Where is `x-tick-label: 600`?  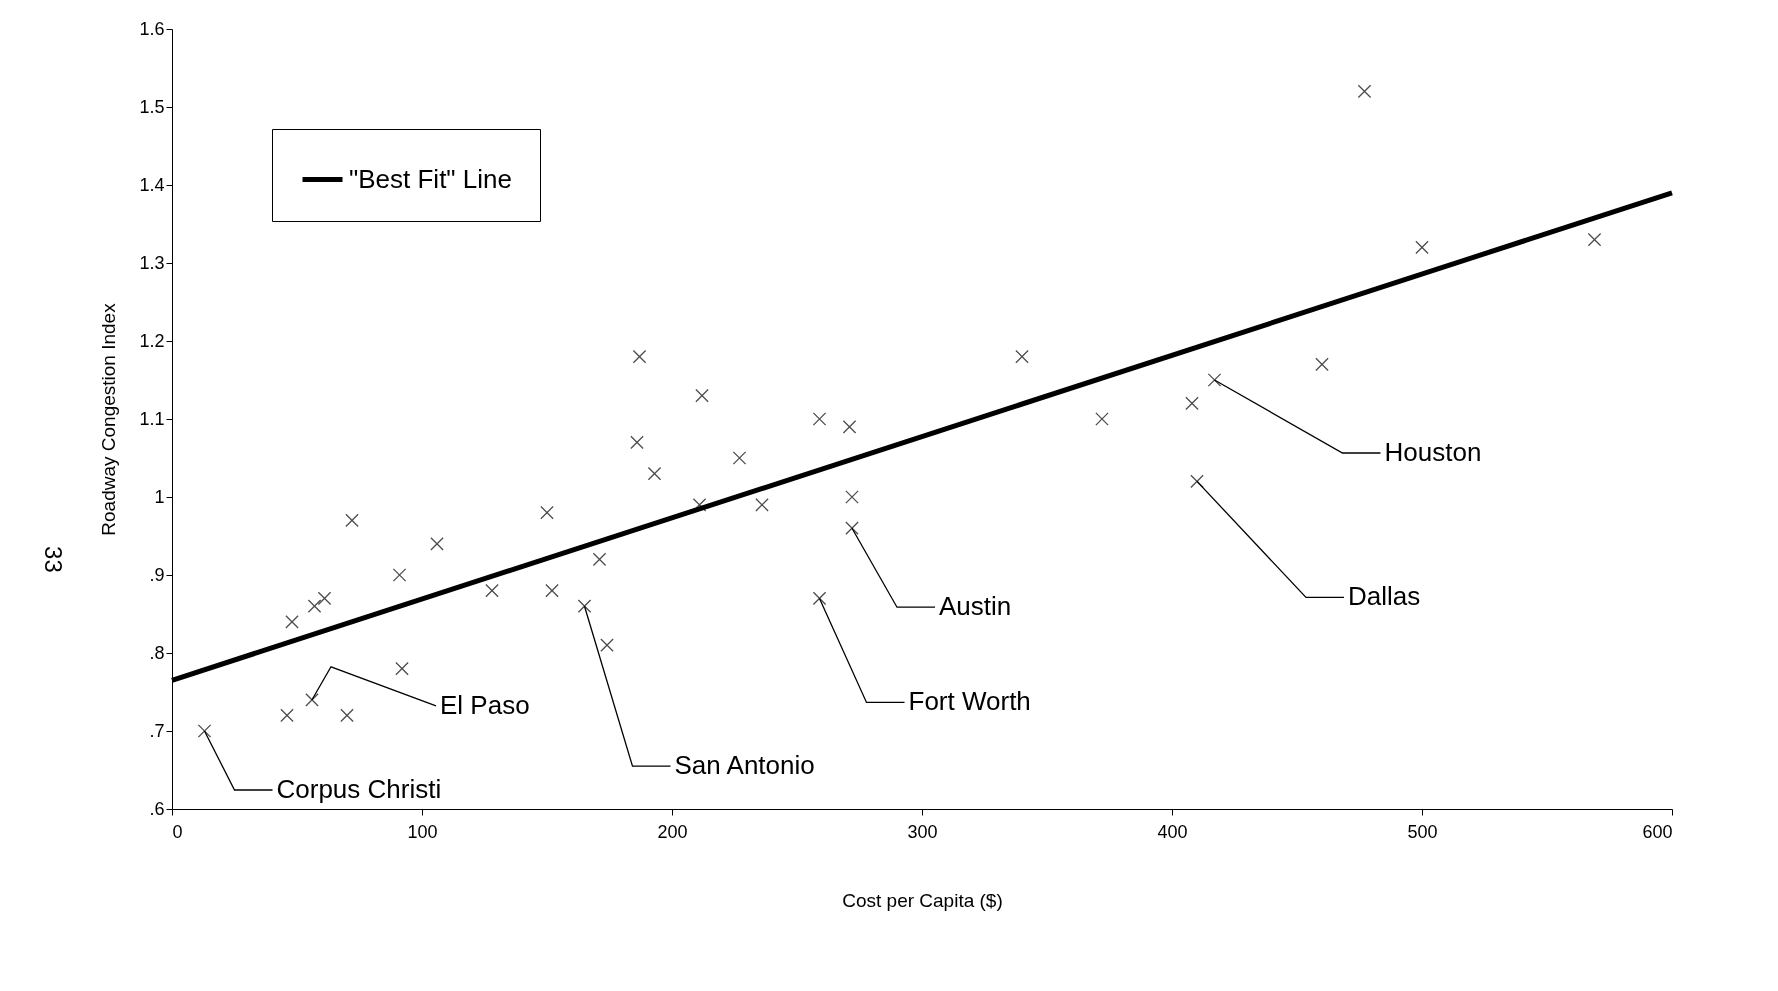 x-tick-label: 600 is located at coordinates (1657, 831).